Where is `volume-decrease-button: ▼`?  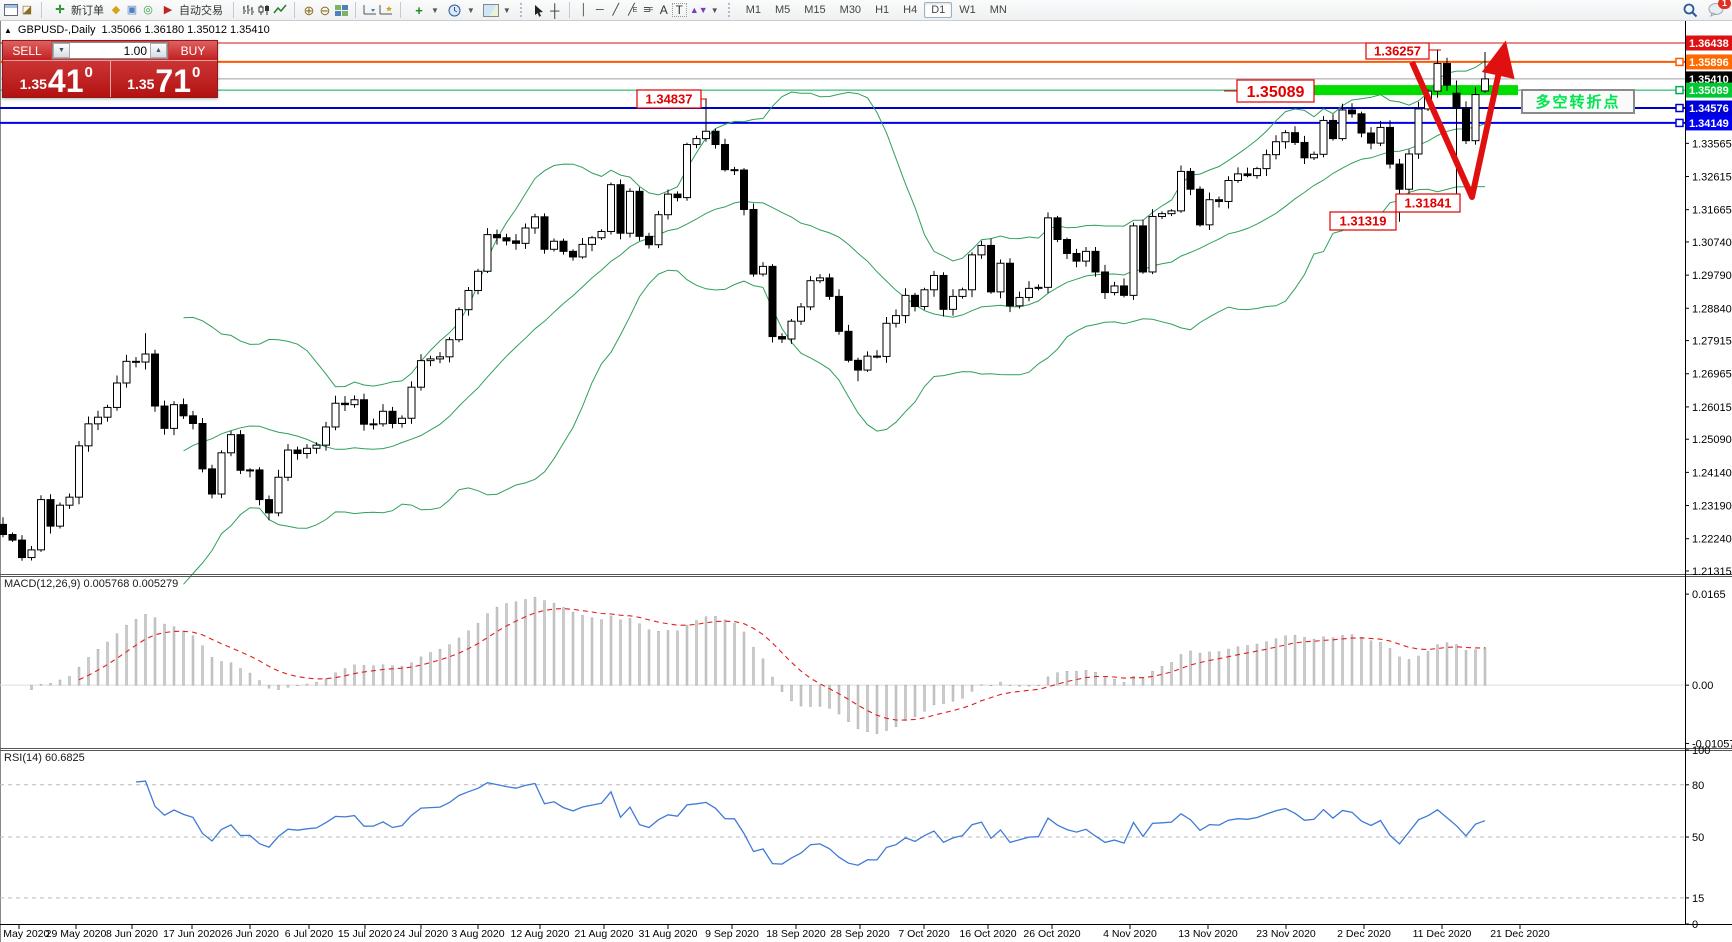 volume-decrease-button: ▼ is located at coordinates (61, 50).